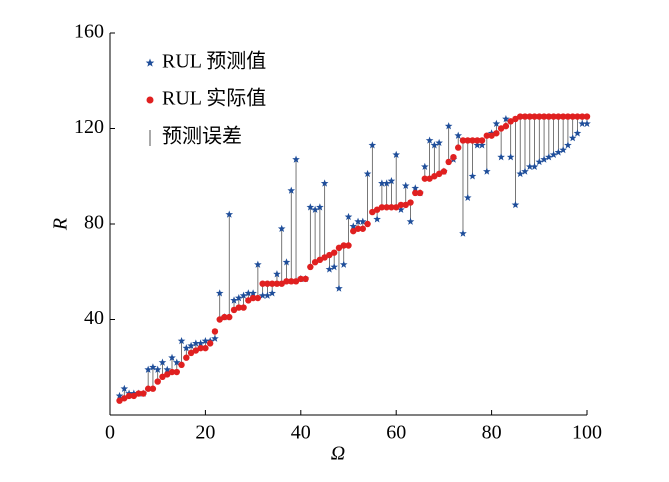 This screenshot has height=482, width=669. Describe the element at coordinates (396, 433) in the screenshot. I see `x-tick-label: 60` at that location.